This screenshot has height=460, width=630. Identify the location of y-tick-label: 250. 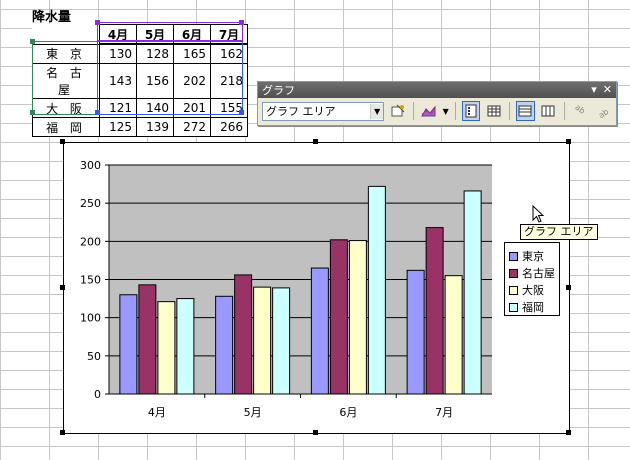
(90, 203).